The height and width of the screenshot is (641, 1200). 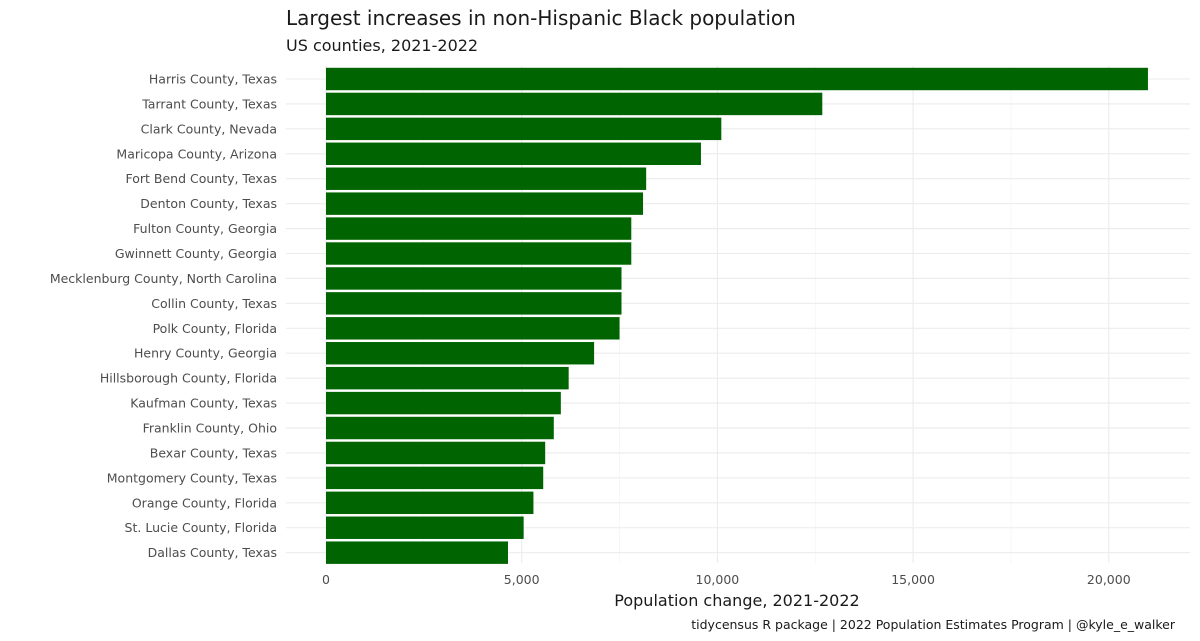 I want to click on category-label: Franklin County, Ohio, so click(x=210, y=428).